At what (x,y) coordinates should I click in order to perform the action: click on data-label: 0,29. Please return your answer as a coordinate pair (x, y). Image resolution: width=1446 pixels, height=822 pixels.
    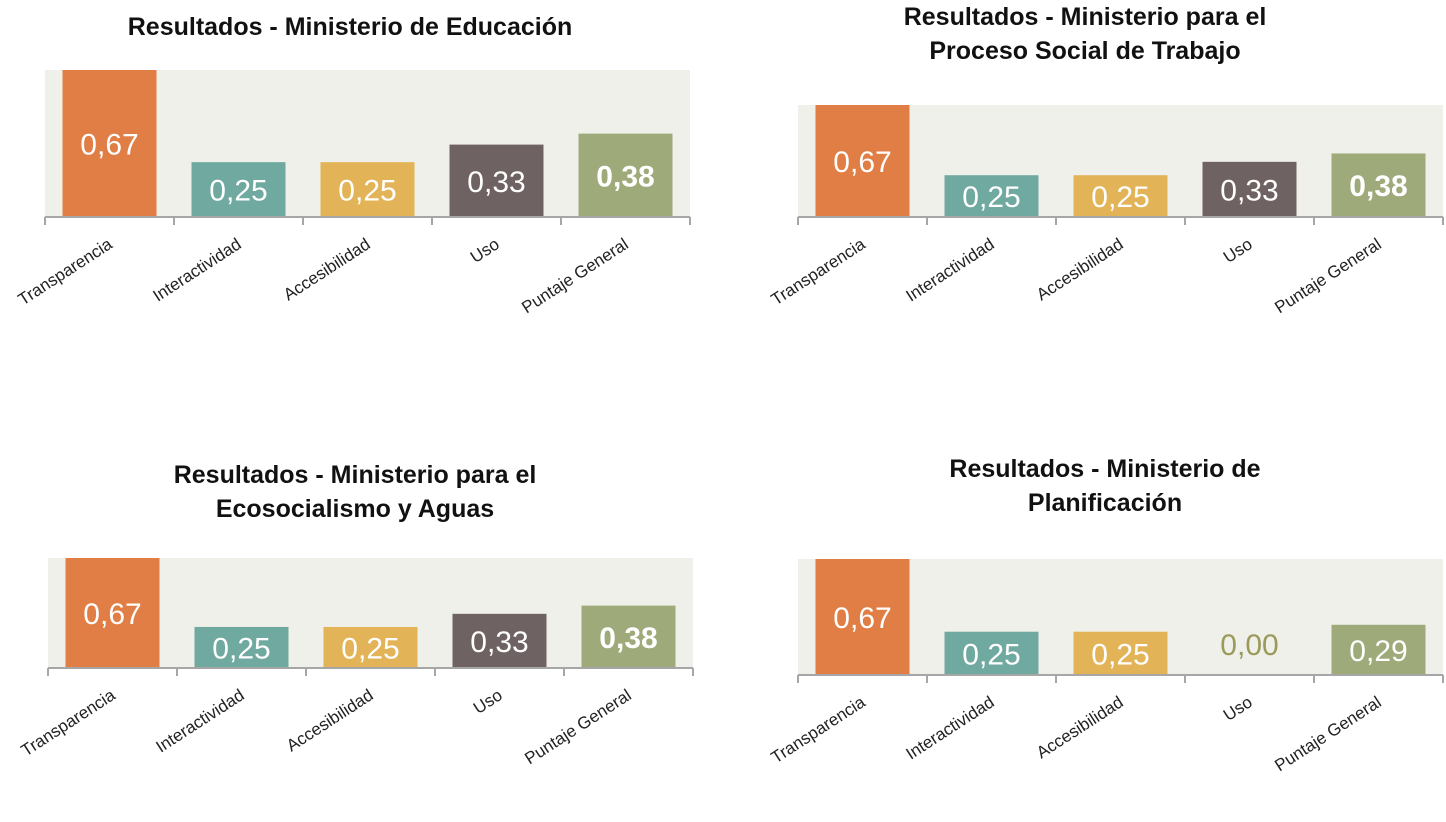
    Looking at the image, I should click on (1378, 651).